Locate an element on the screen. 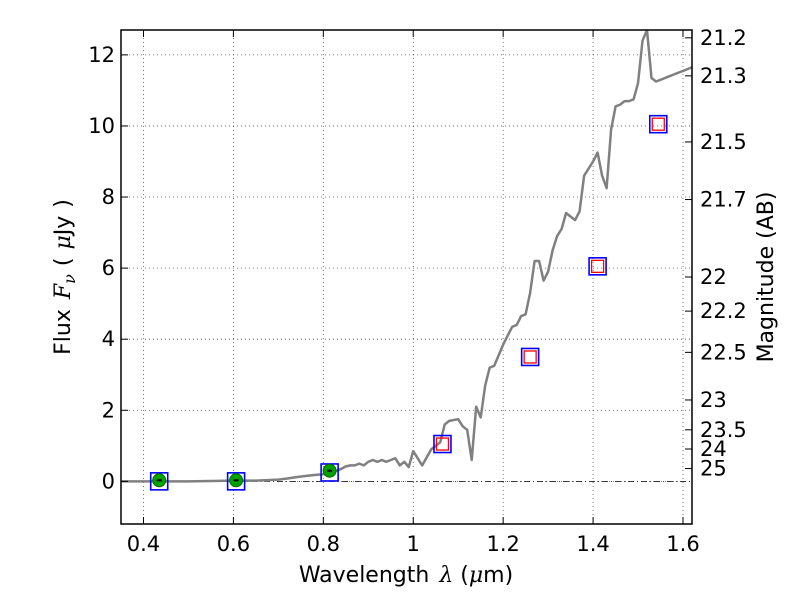 The image size is (800, 600). y-axis-unit-open: ( is located at coordinates (63, 262).